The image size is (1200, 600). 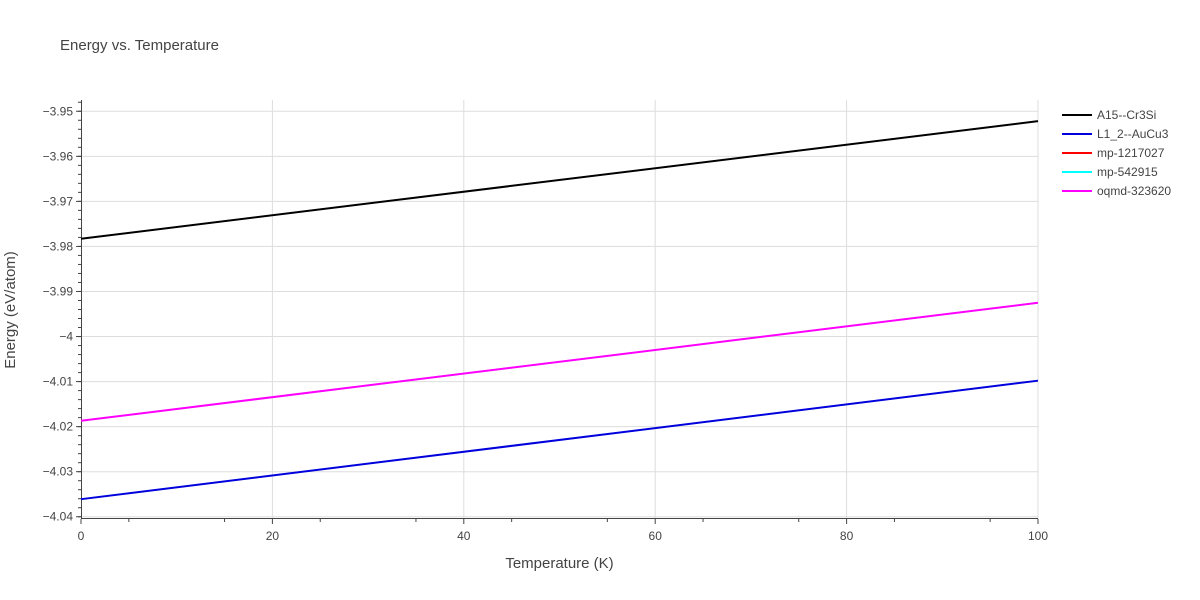 I want to click on y-tick-label: −3.99, so click(x=58, y=291).